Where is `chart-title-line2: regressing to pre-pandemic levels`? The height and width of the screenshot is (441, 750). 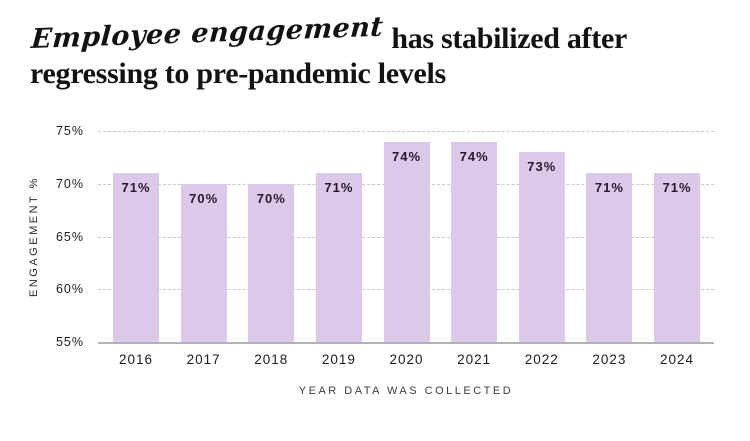 chart-title-line2: regressing to pre-pandemic levels is located at coordinates (238, 73).